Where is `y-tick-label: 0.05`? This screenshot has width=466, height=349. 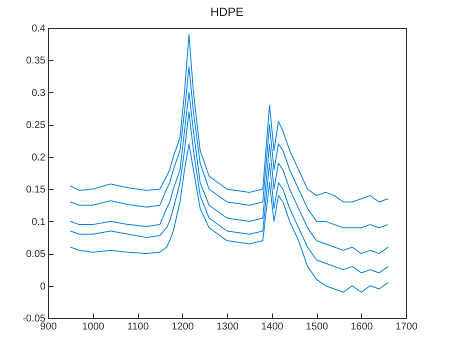
y-tick-label: 0.05 is located at coordinates (36, 254).